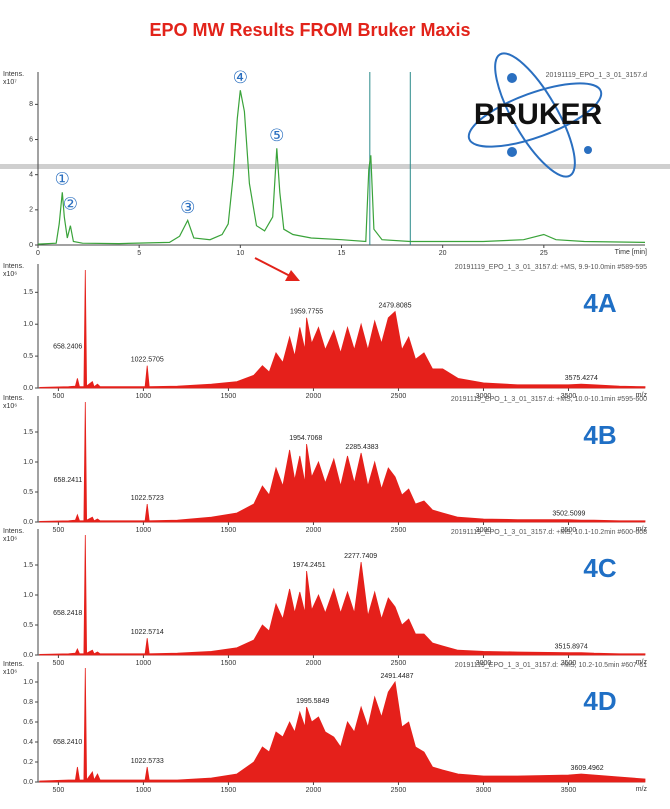  I want to click on peak-label: 658.2410, so click(67, 742).